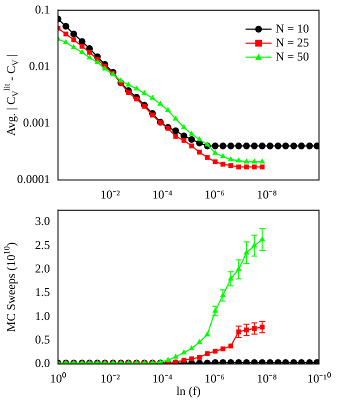  What do you see at coordinates (42, 221) in the screenshot?
I see `y-tick-label: 3.0` at bounding box center [42, 221].